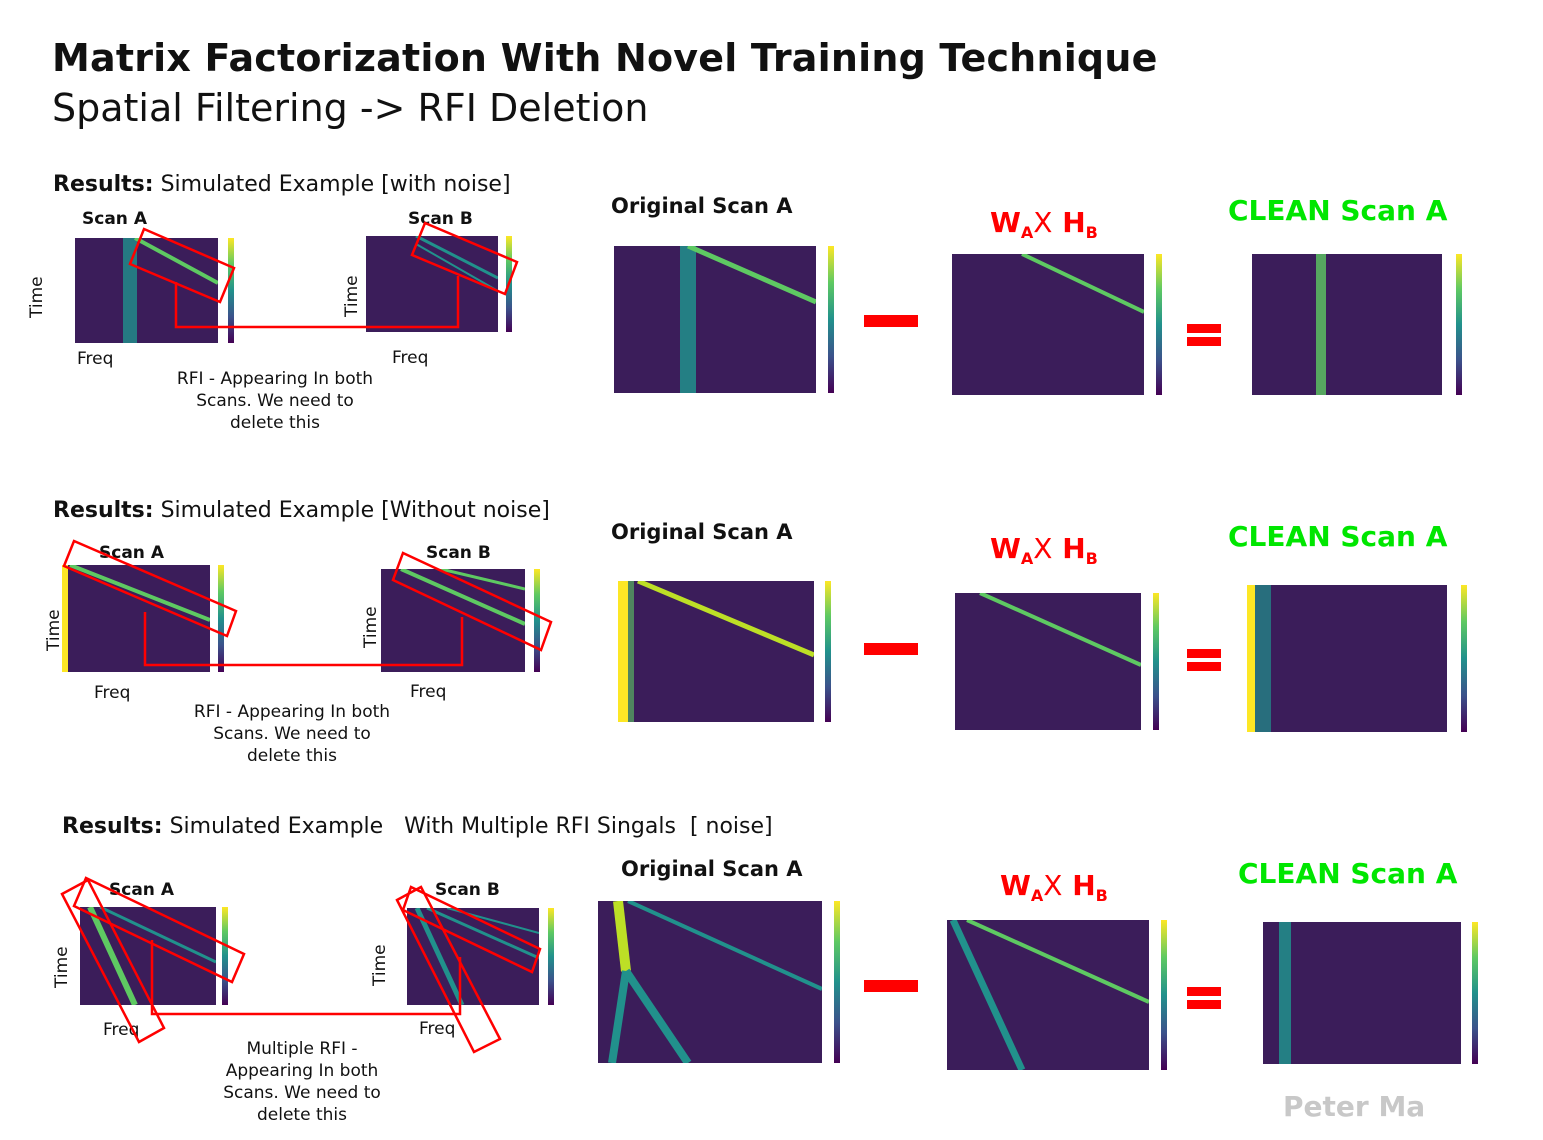 Image resolution: width=1543 pixels, height=1140 pixels. What do you see at coordinates (828, 651) in the screenshot?
I see `row2-original-colorbar` at bounding box center [828, 651].